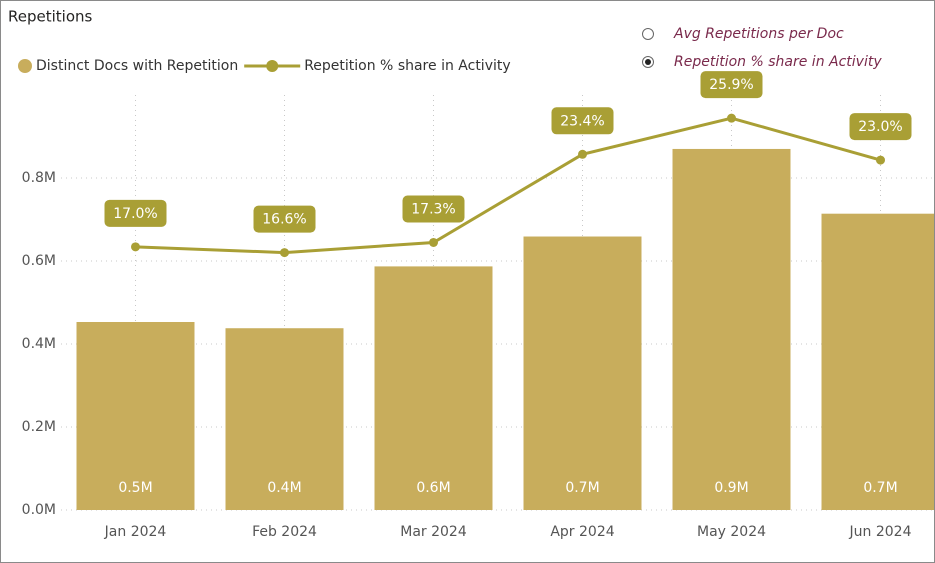  I want to click on x-tick-label: Jan 2024, so click(135, 532).